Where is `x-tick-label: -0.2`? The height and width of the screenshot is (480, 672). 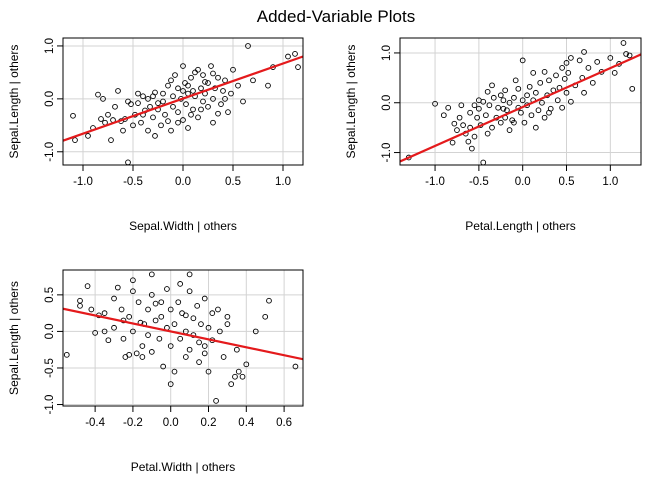
x-tick-label: -0.2 is located at coordinates (133, 423).